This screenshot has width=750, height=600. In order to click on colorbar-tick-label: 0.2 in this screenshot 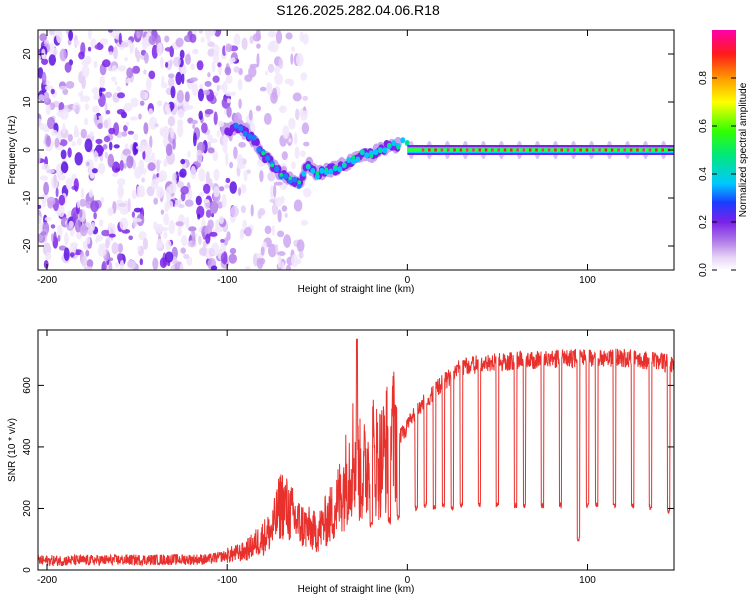, I will do `click(703, 222)`.